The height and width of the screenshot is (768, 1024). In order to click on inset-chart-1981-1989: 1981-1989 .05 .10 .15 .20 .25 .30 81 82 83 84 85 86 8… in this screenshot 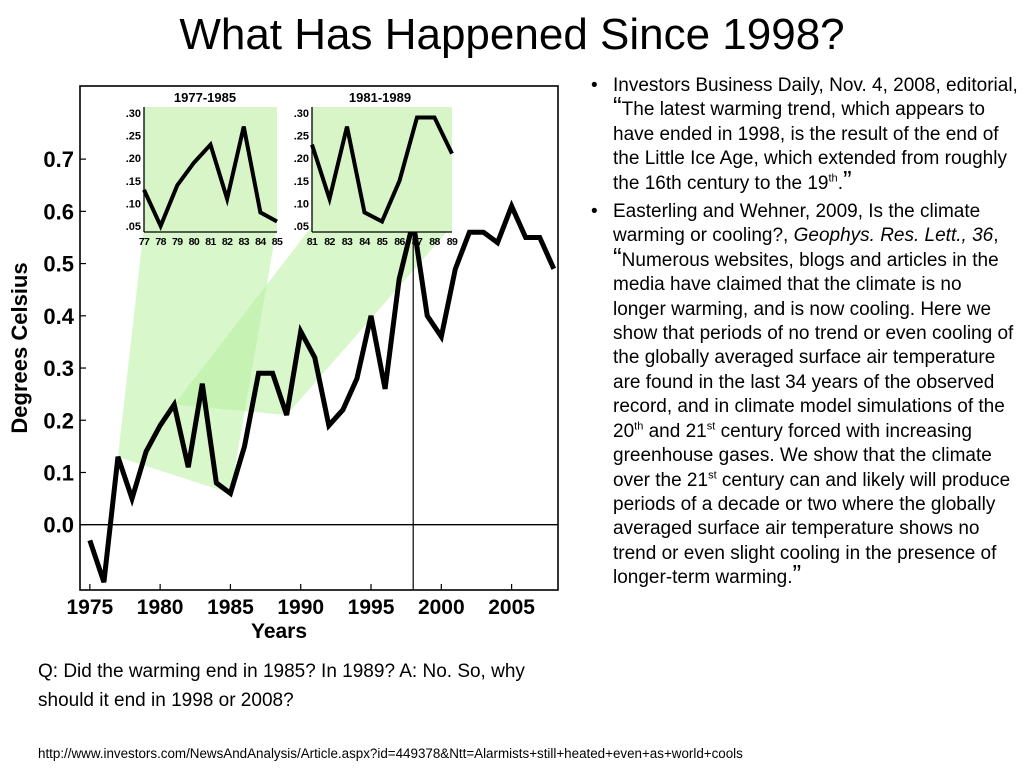, I will do `click(376, 169)`.